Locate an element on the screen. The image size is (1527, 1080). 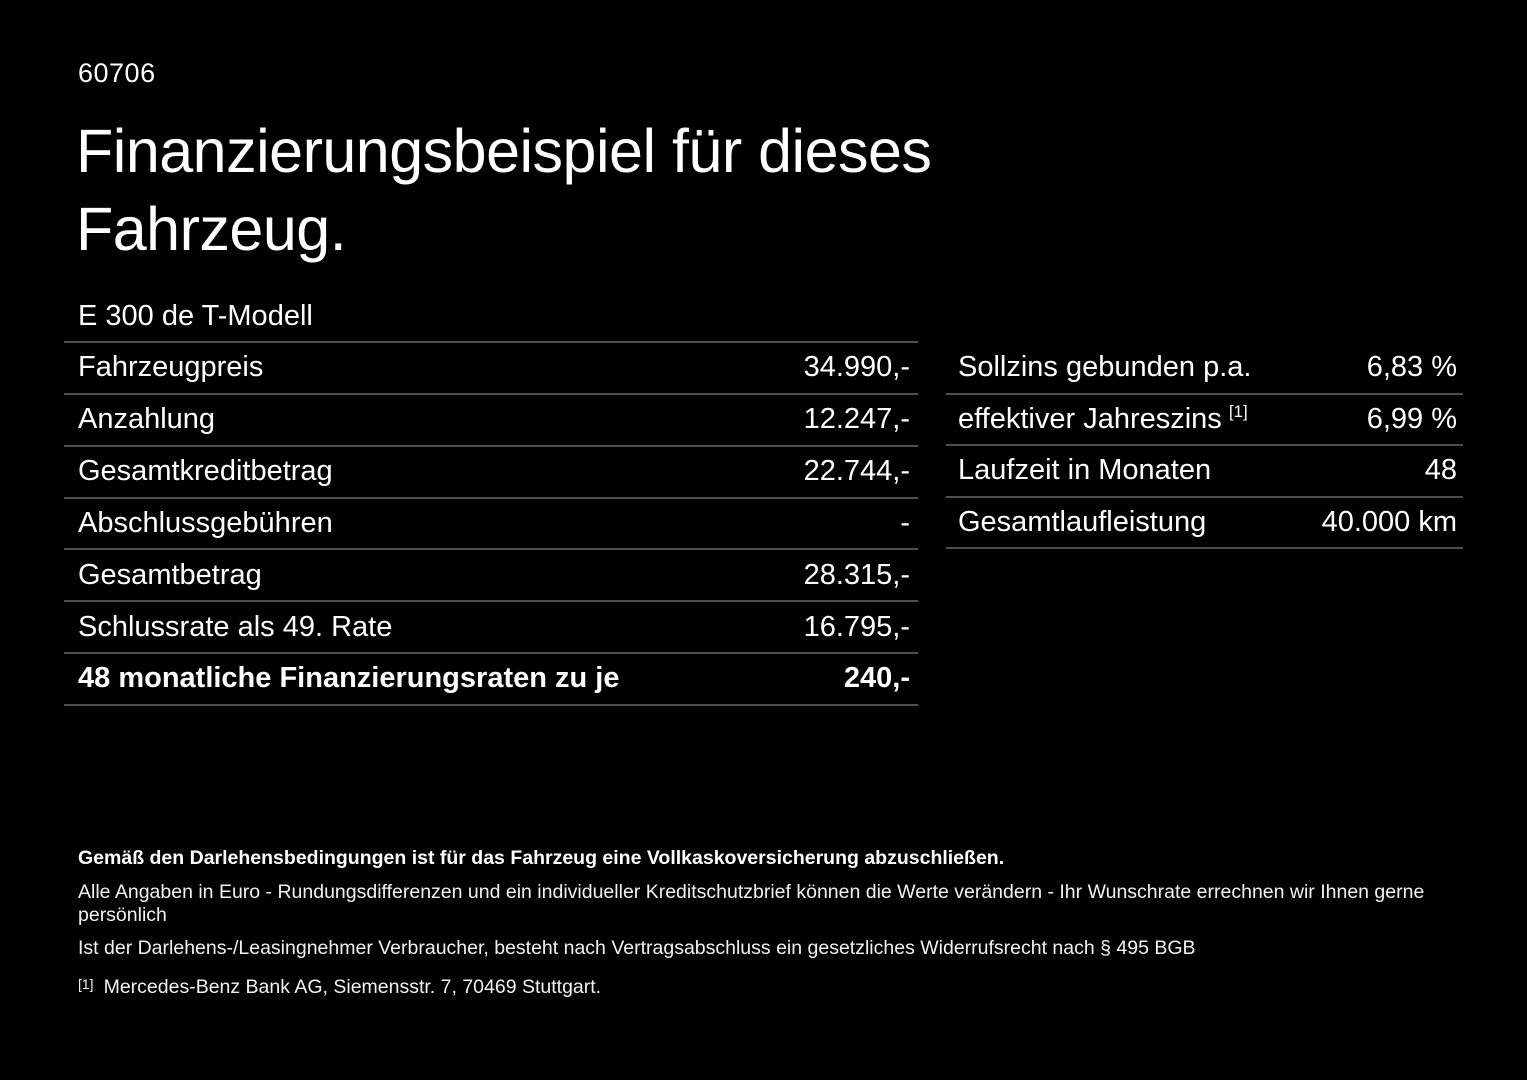
row-value: 240,- is located at coordinates (876, 678).